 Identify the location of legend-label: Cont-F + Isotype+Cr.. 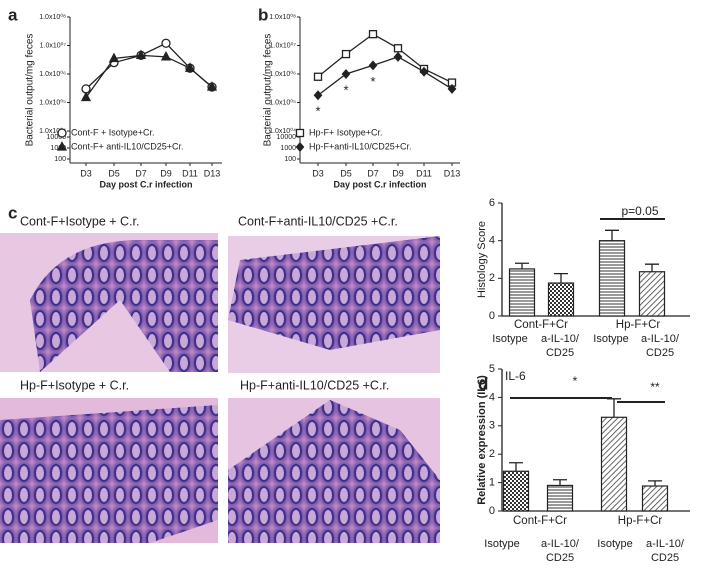
(113, 132).